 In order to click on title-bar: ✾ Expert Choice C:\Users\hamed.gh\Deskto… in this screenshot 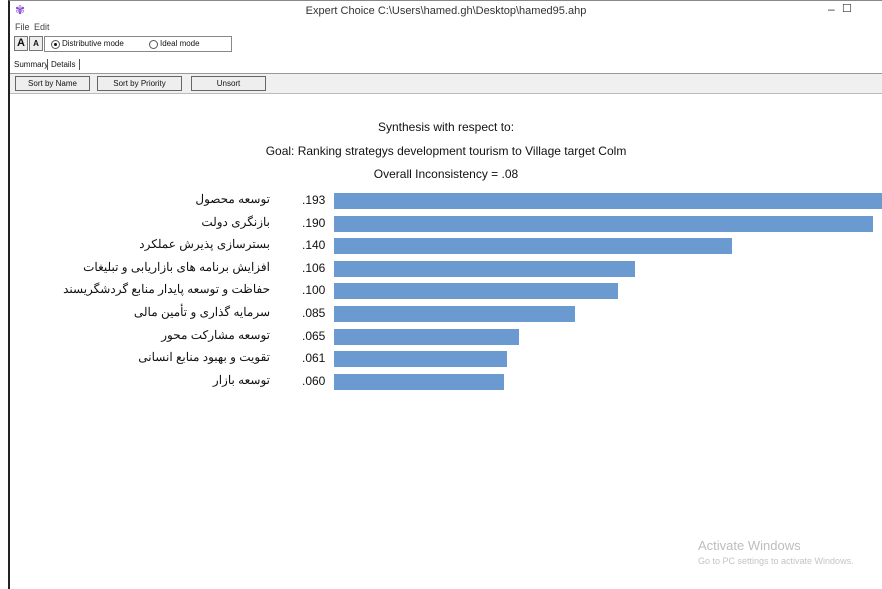, I will do `click(446, 11)`.